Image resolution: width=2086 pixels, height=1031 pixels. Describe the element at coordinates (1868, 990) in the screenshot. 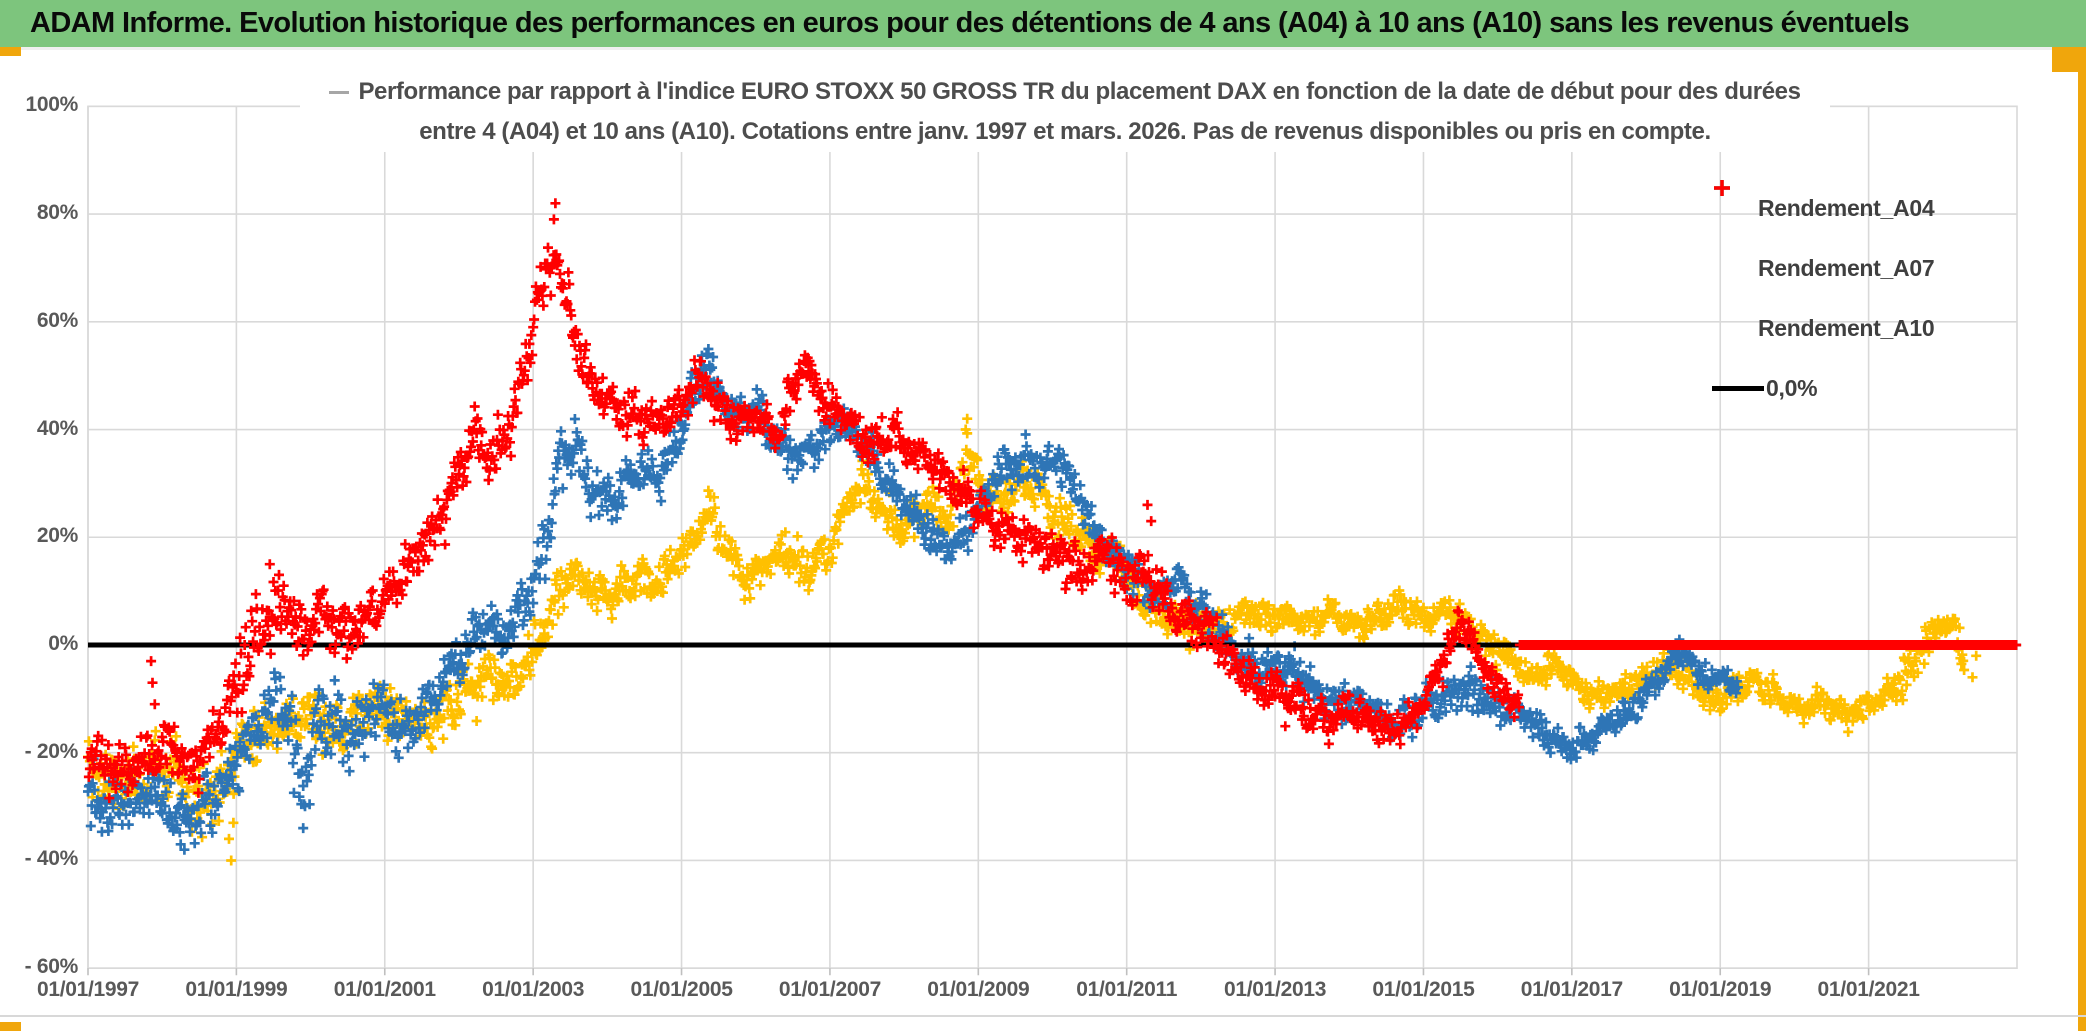

I see `x-axis-tick-label: 01/01/2021` at that location.